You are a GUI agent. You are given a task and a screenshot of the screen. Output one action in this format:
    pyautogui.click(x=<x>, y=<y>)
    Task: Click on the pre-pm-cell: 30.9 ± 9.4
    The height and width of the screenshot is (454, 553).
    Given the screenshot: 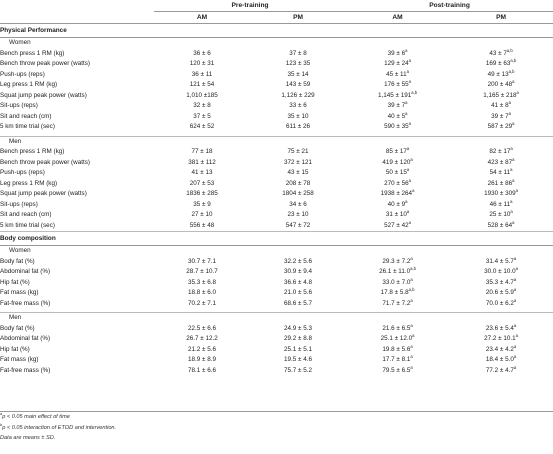 What is the action you would take?
    pyautogui.click(x=298, y=271)
    